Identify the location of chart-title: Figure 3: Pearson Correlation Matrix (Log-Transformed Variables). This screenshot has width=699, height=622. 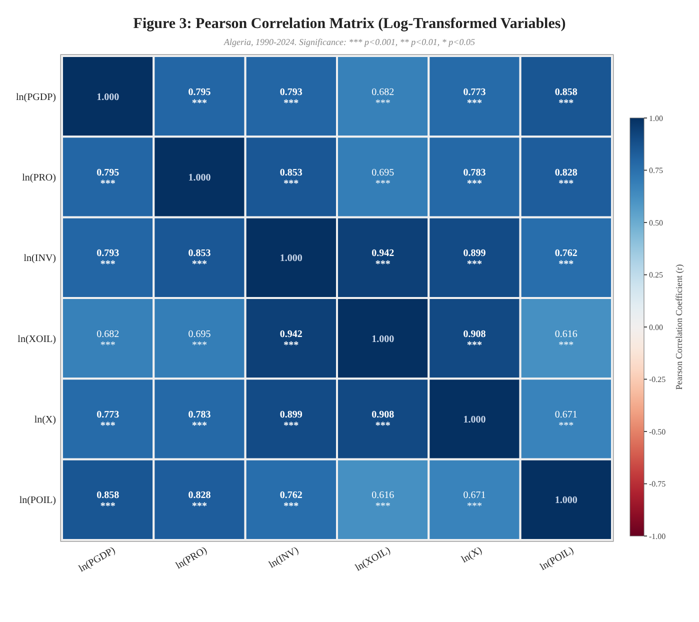
(349, 24).